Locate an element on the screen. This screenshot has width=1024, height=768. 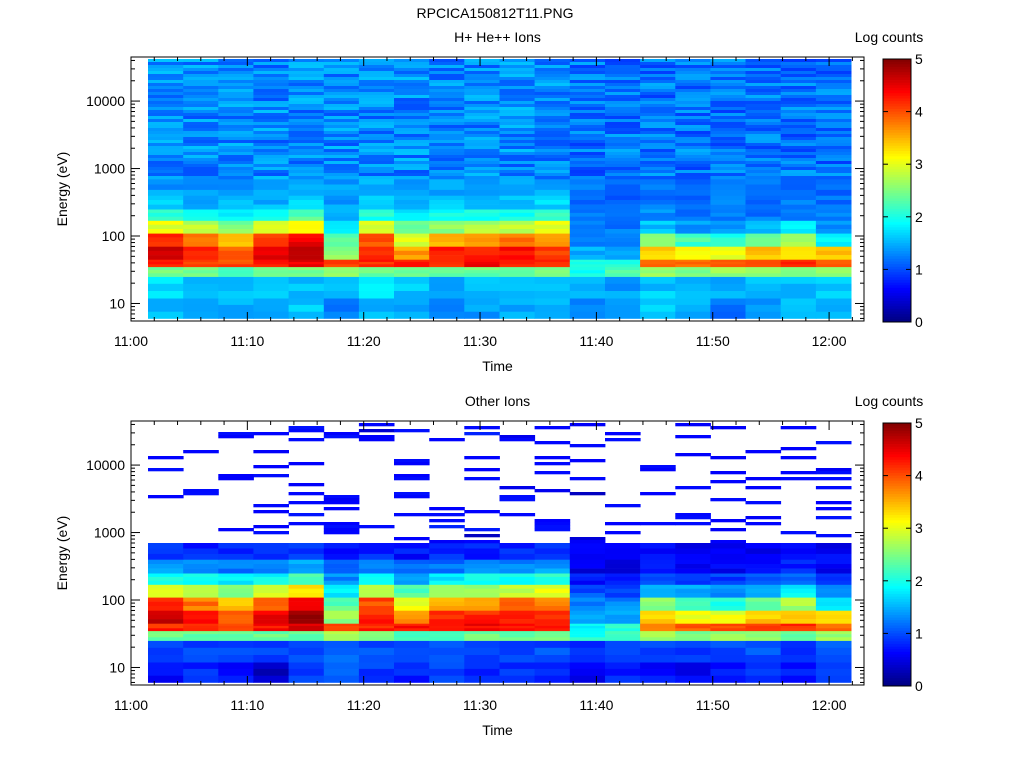
colorbar-tick-label: 0 is located at coordinates (919, 322).